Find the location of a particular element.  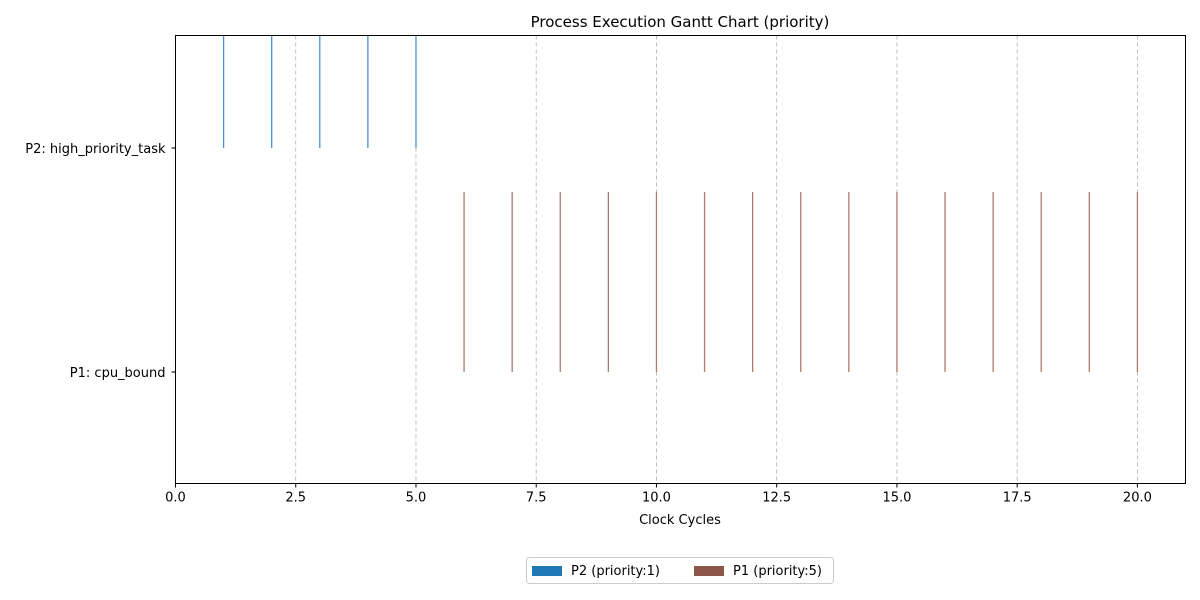

legend: P2 (priority:1) P1 (priority:5) is located at coordinates (680, 570).